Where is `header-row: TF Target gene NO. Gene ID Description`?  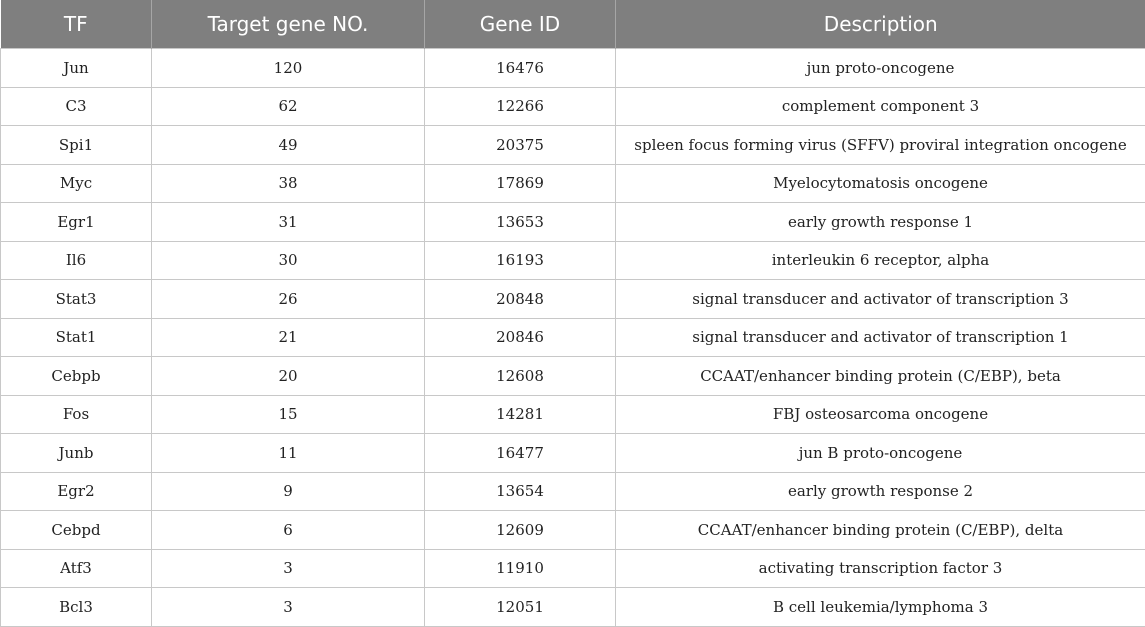
header-row: TF Target gene NO. Gene ID Description is located at coordinates (573, 24).